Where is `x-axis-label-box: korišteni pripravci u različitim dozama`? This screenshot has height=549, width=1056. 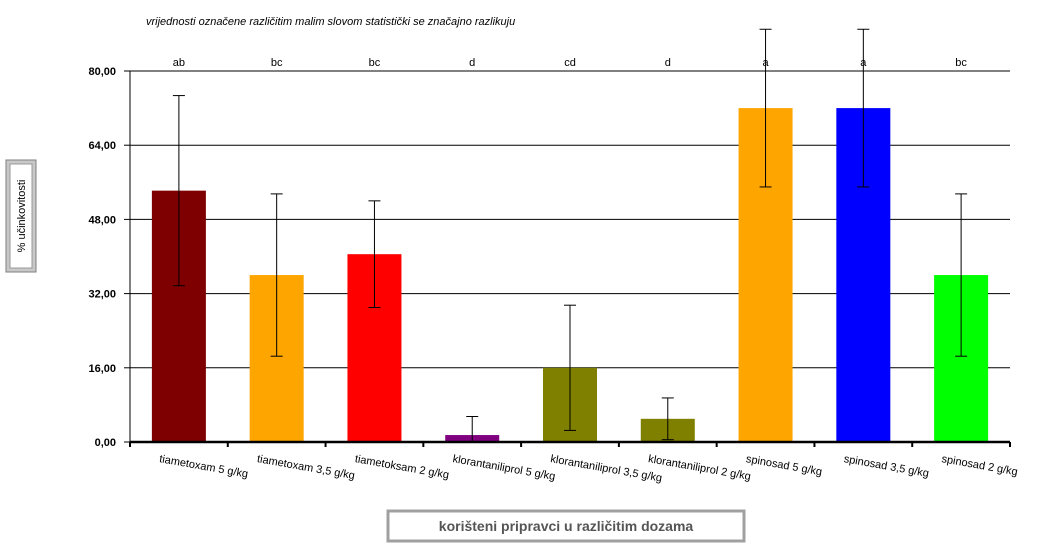
x-axis-label-box: korišteni pripravci u različitim dozama is located at coordinates (566, 526).